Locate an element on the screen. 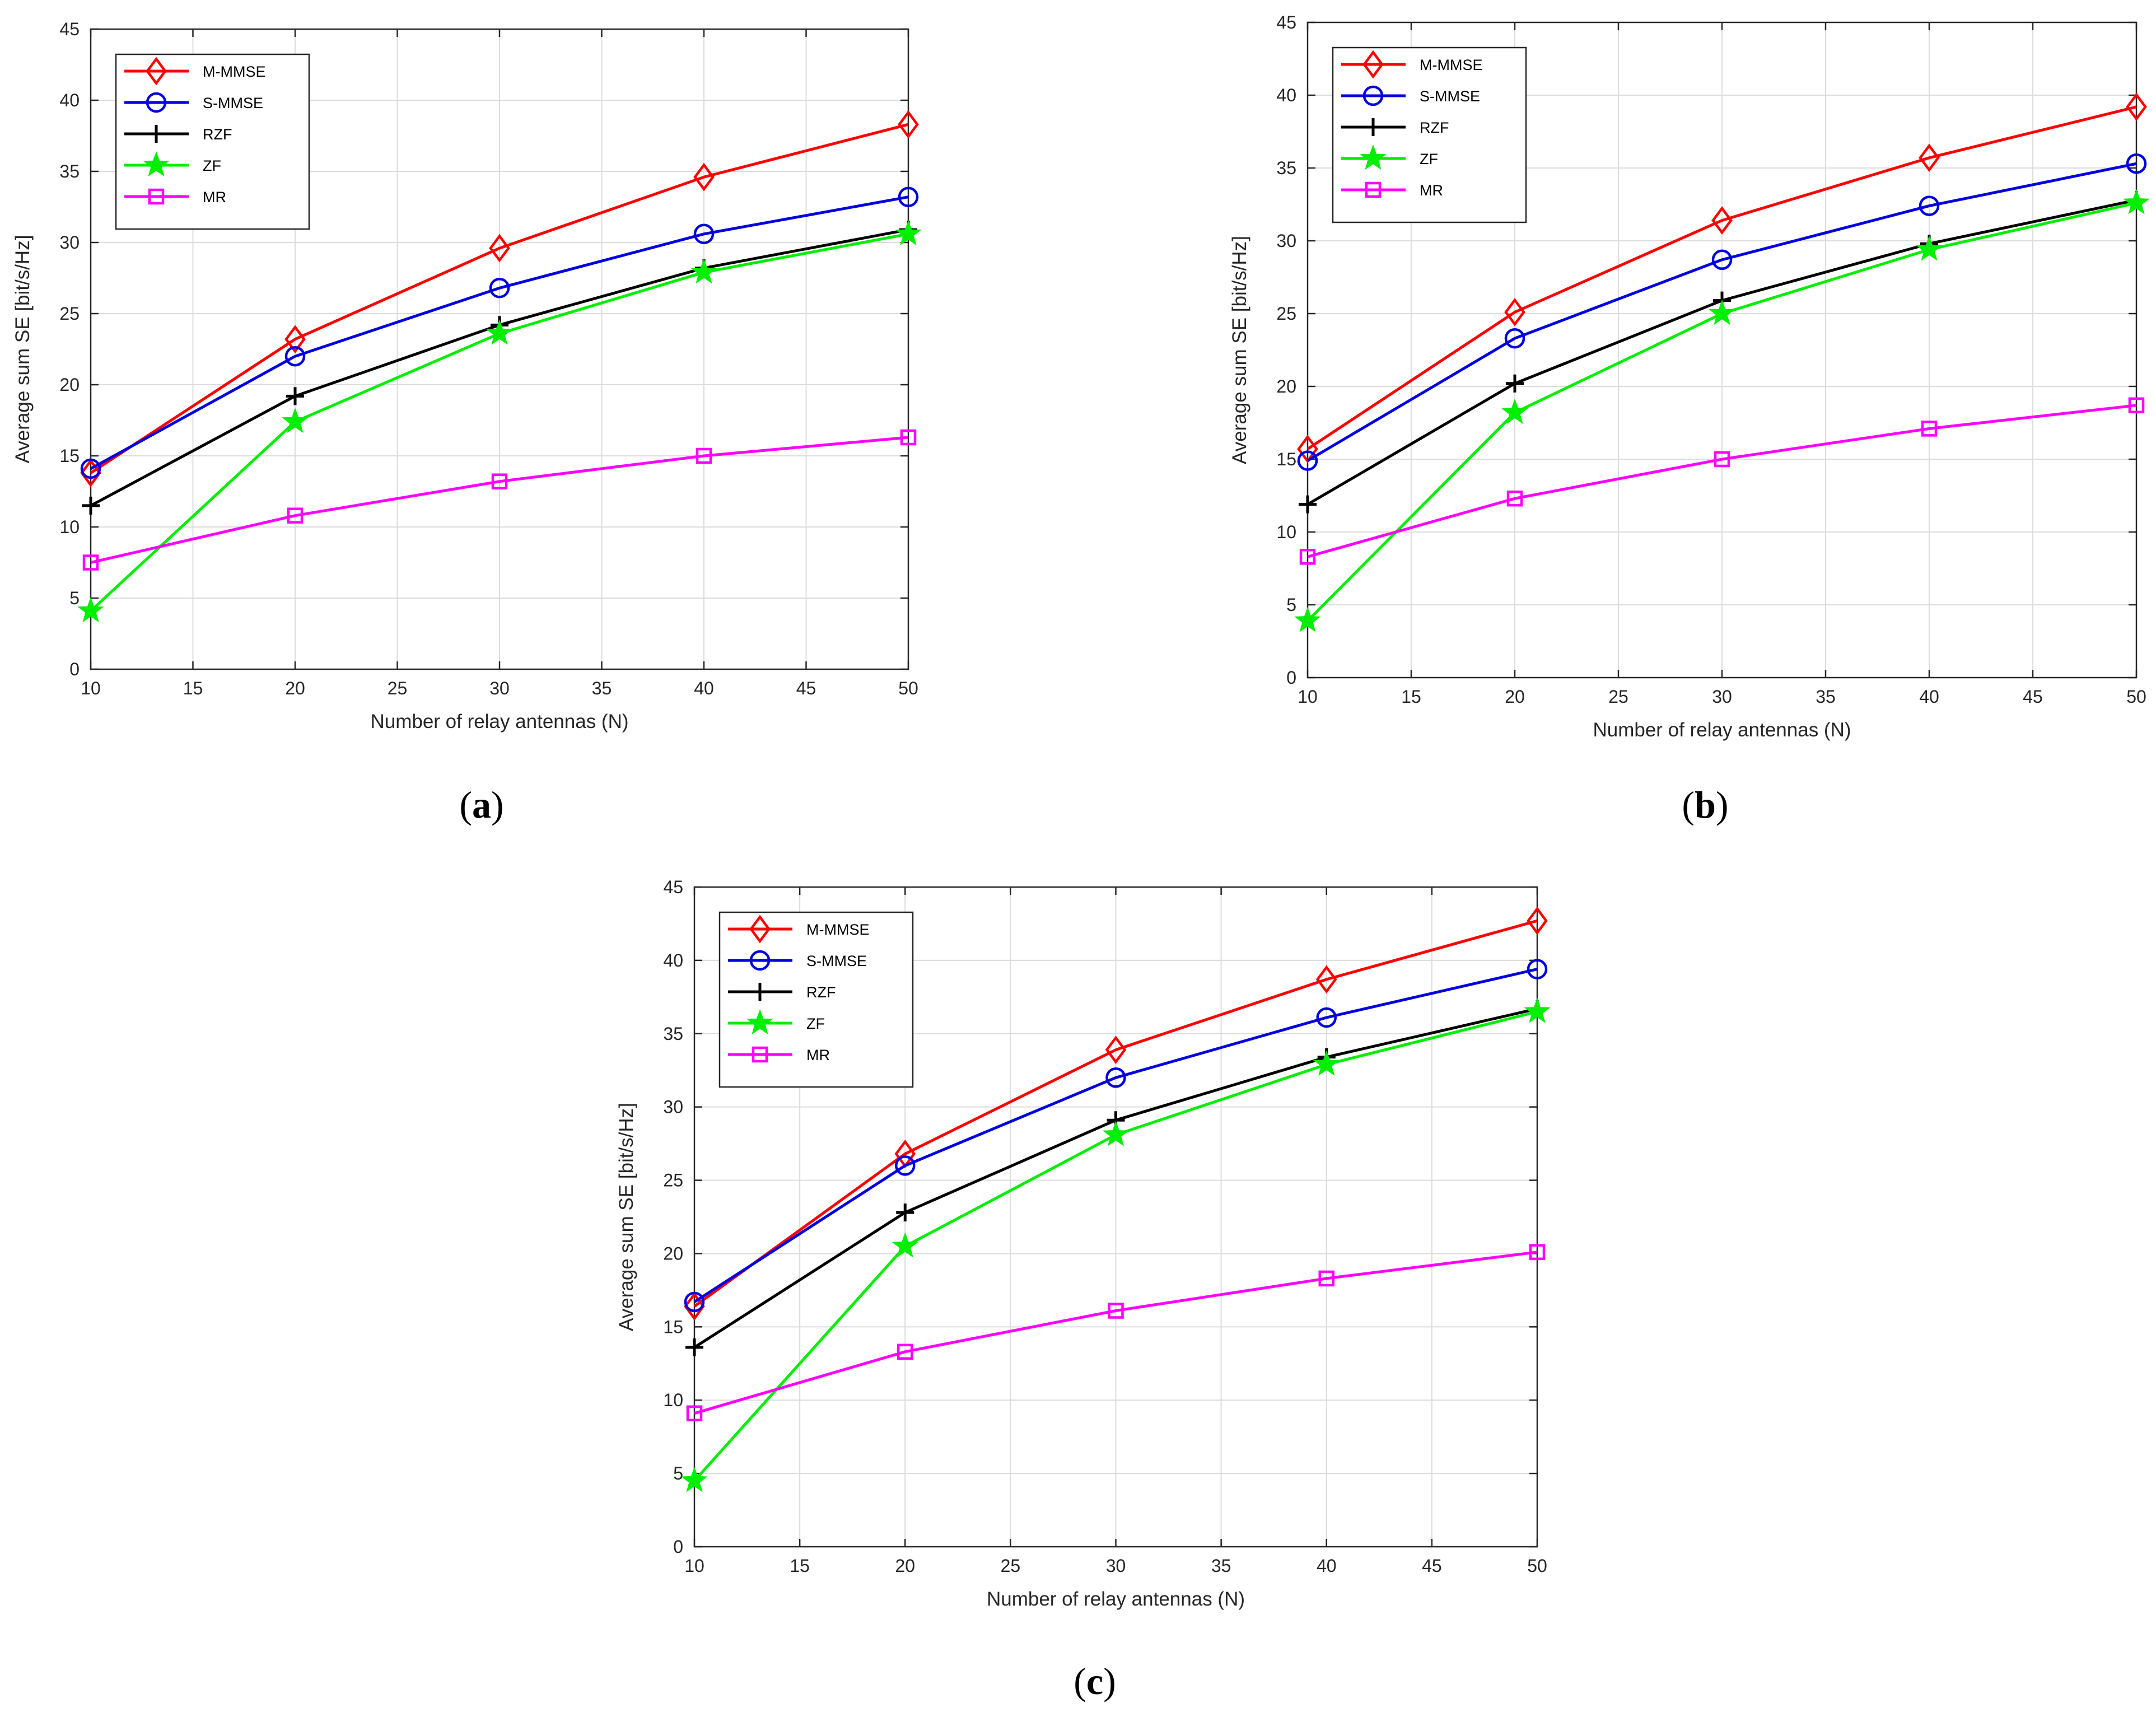  legend-entry-zf: ZF is located at coordinates (777, 1022).